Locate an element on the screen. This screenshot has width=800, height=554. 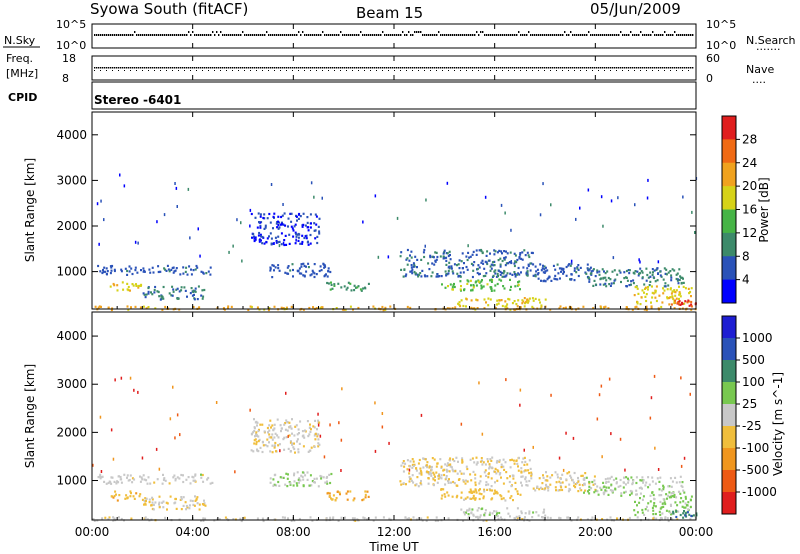
freq-left-unit: [MHz] is located at coordinates (22, 73).